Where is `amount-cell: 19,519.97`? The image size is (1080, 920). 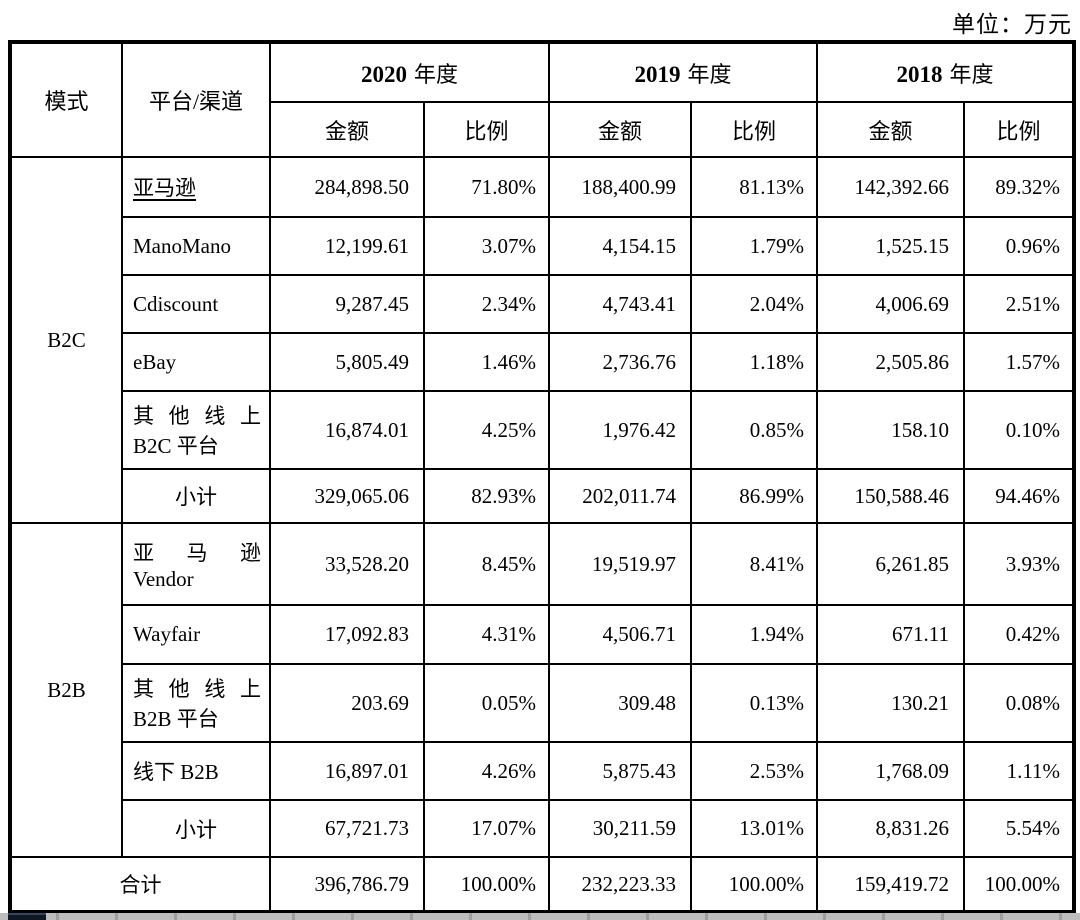
amount-cell: 19,519.97 is located at coordinates (620, 564).